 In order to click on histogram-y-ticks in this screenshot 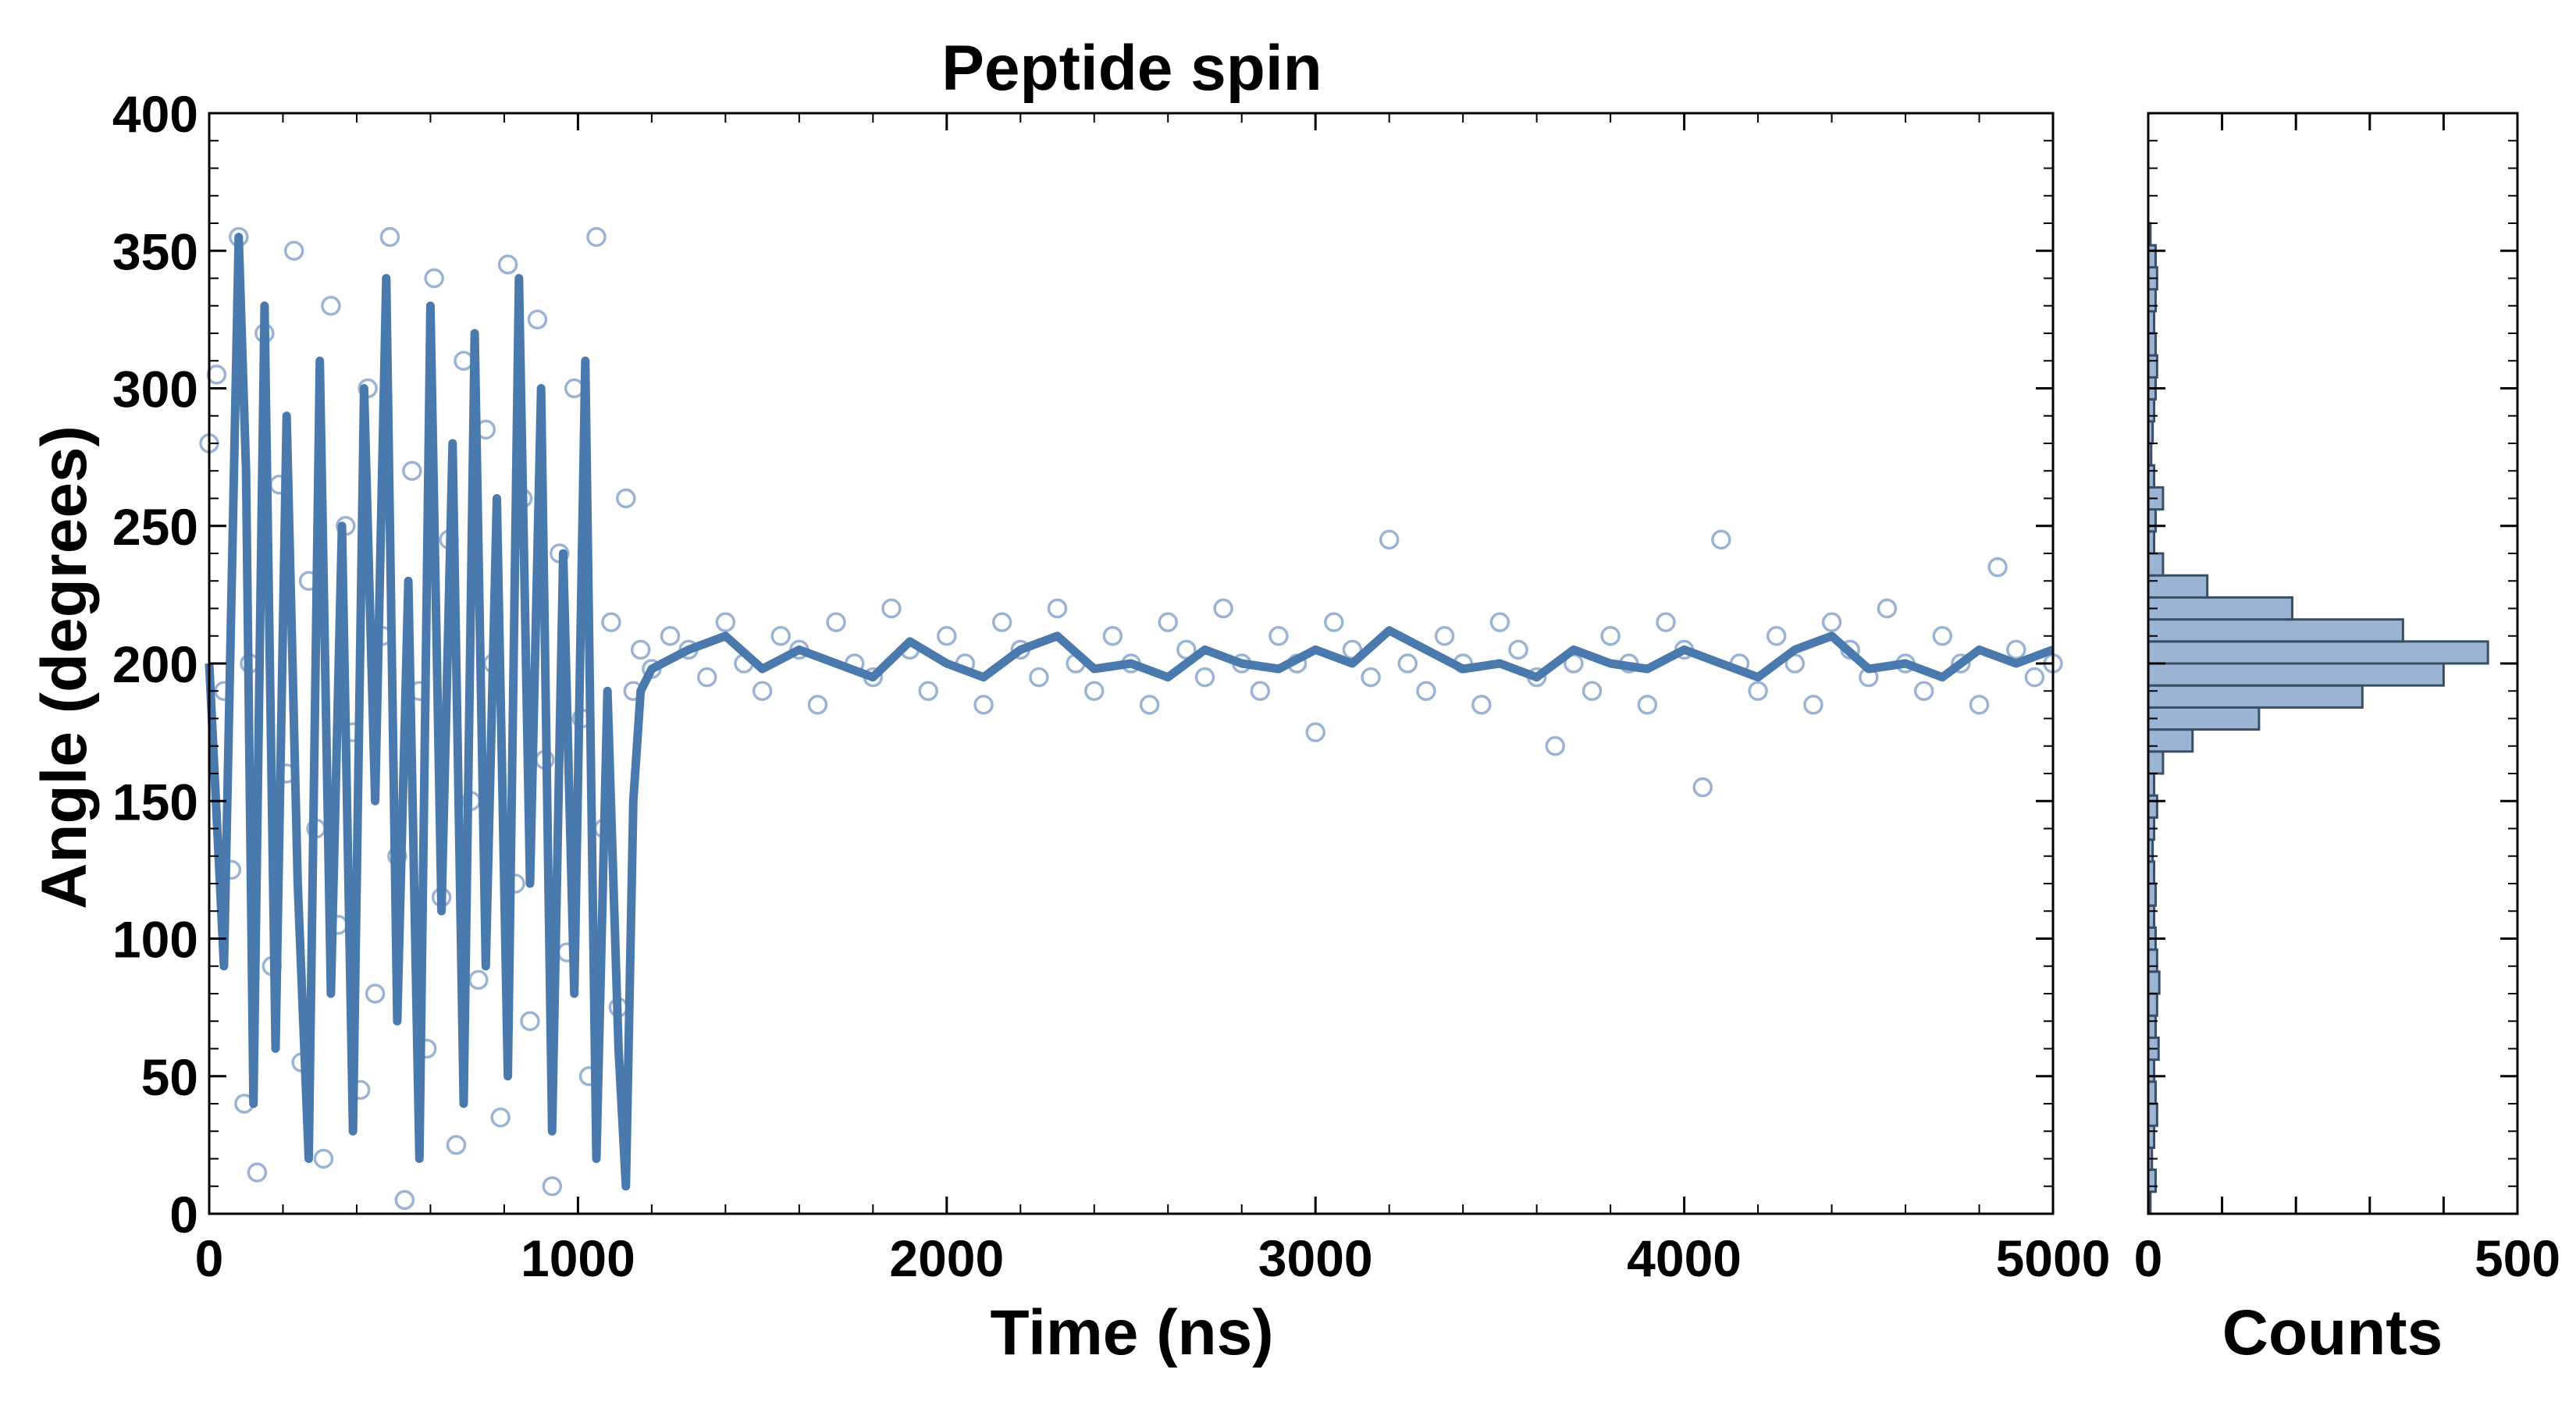, I will do `click(2332, 663)`.